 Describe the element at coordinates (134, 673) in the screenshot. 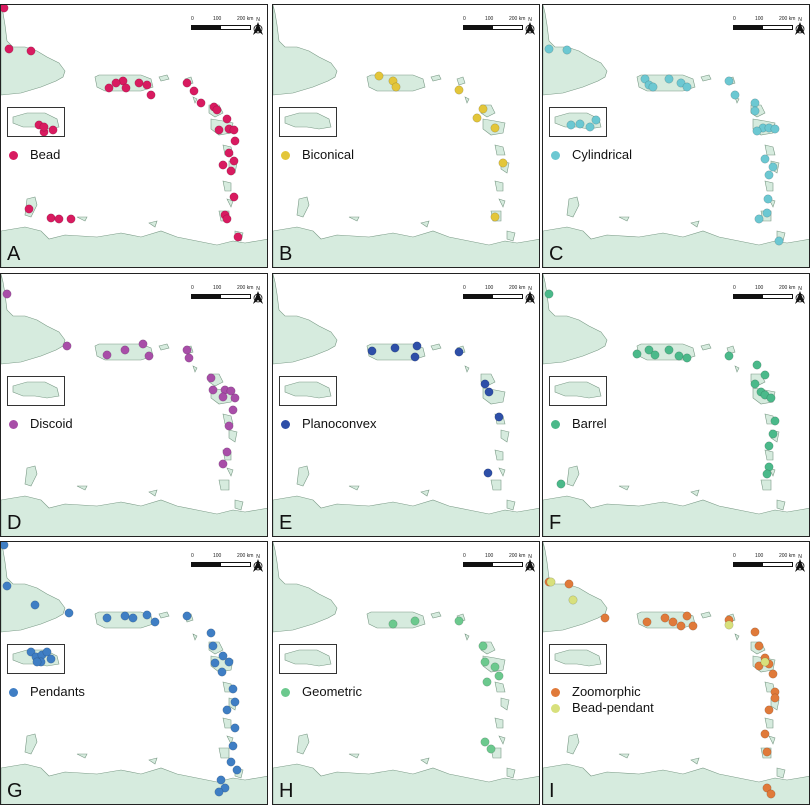

I see `map-panel-g: 0 100 200 km N Pendants G` at that location.